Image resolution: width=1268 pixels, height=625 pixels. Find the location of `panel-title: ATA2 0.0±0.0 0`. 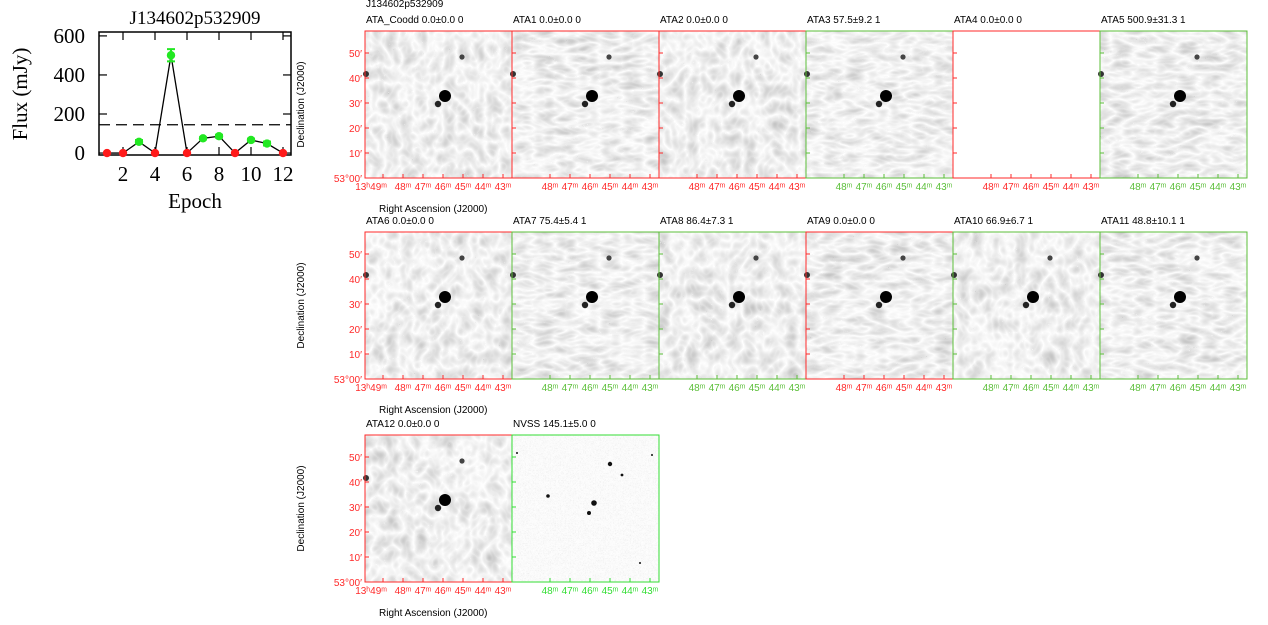

panel-title: ATA2 0.0±0.0 0 is located at coordinates (694, 20).